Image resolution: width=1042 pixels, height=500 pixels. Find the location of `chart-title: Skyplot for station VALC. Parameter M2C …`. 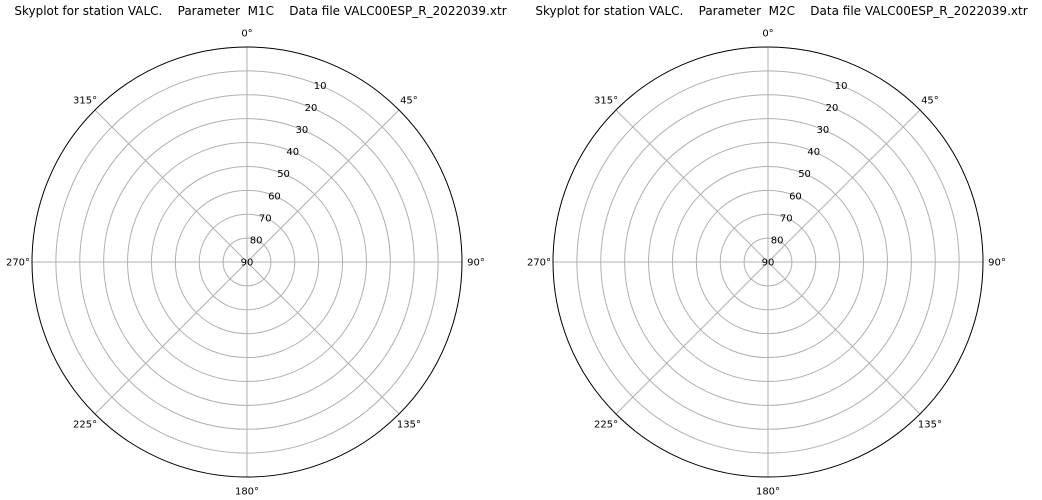

chart-title: Skyplot for station VALC. Parameter M2C … is located at coordinates (781, 11).